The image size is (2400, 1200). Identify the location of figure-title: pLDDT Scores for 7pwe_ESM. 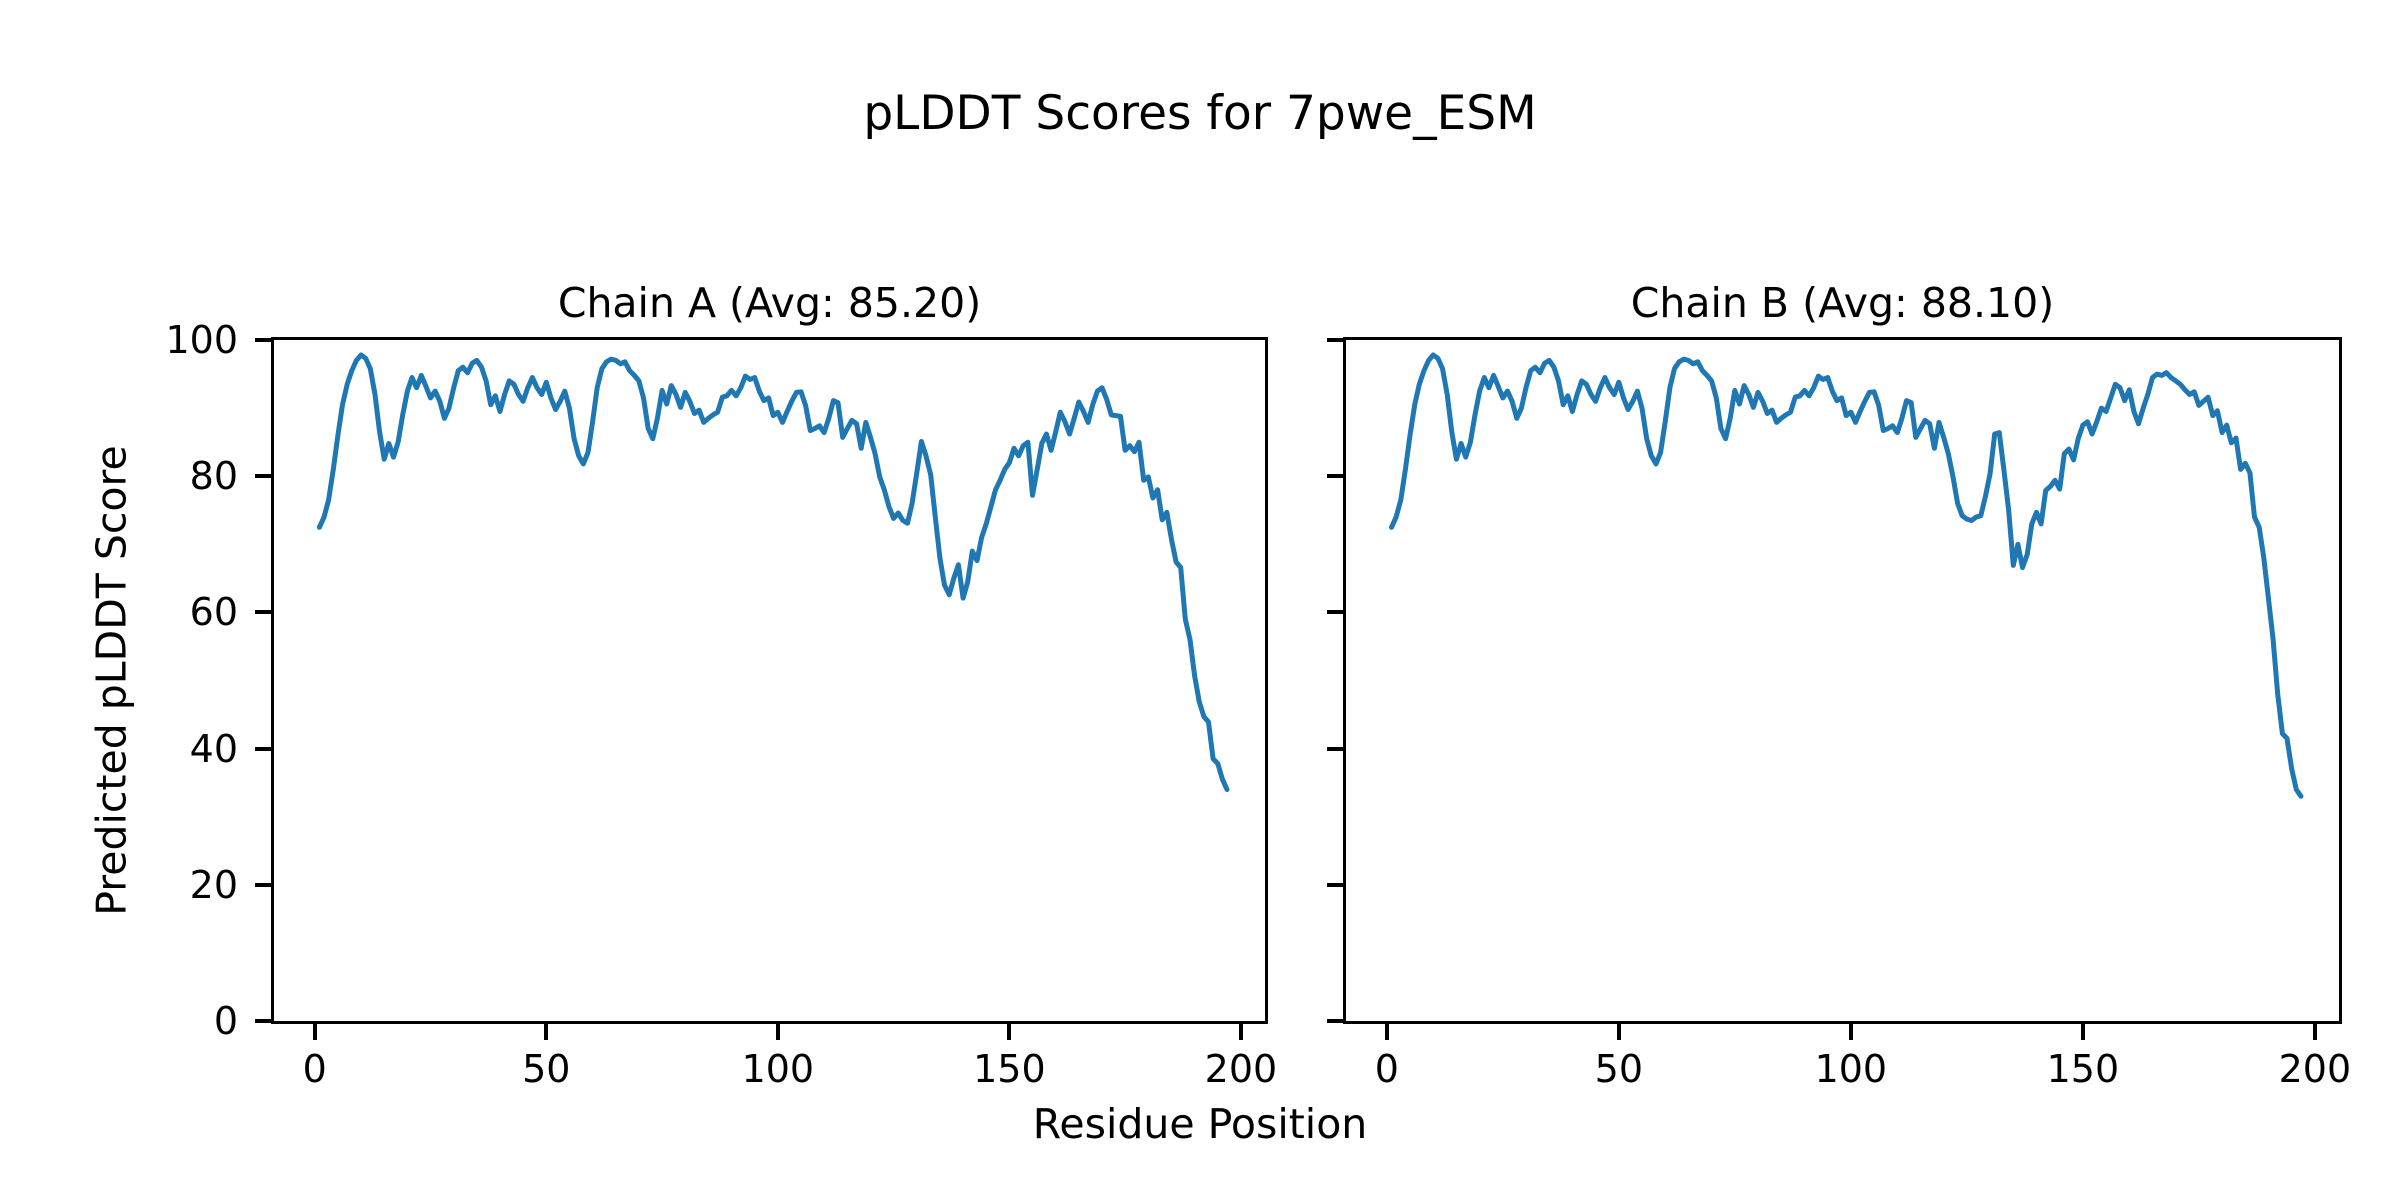
(1200, 113).